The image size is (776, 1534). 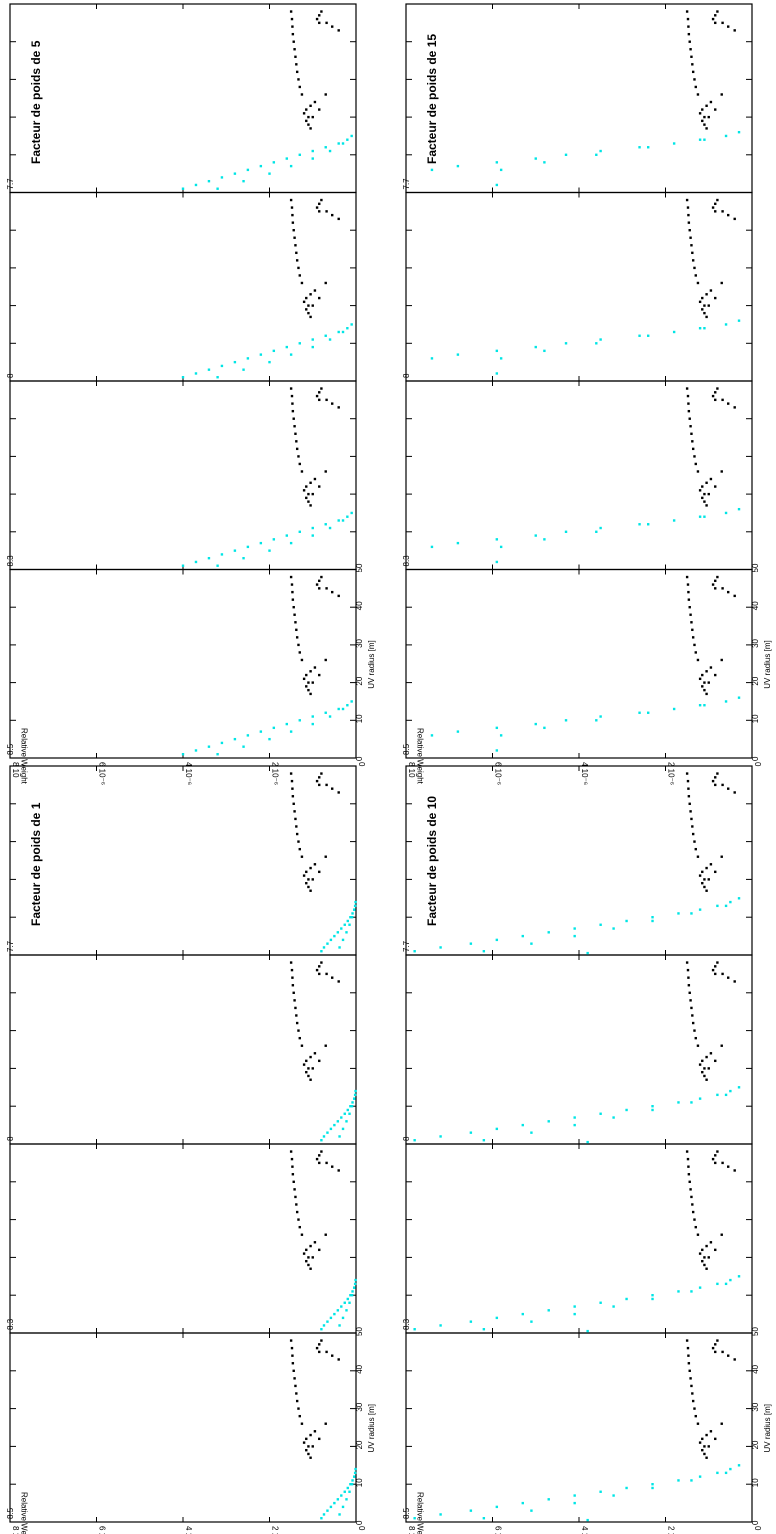 I want to click on panel-label: 8, so click(x=10, y=1138).